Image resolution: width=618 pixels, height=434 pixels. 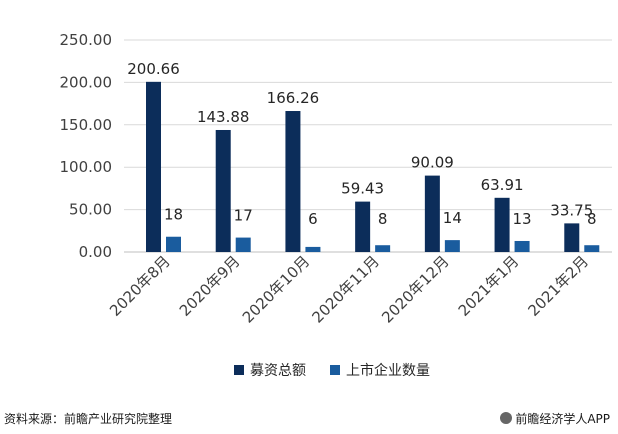 I want to click on data-label-0-4: 90.09, so click(x=432, y=163).